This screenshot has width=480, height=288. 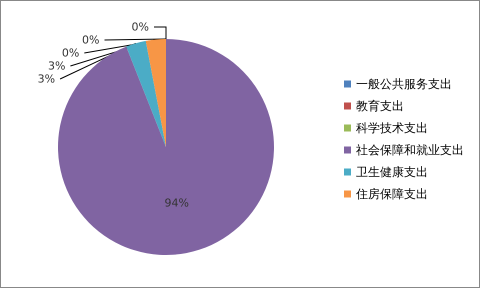 What do you see at coordinates (392, 128) in the screenshot?
I see `legend-label: 科学技术支出` at bounding box center [392, 128].